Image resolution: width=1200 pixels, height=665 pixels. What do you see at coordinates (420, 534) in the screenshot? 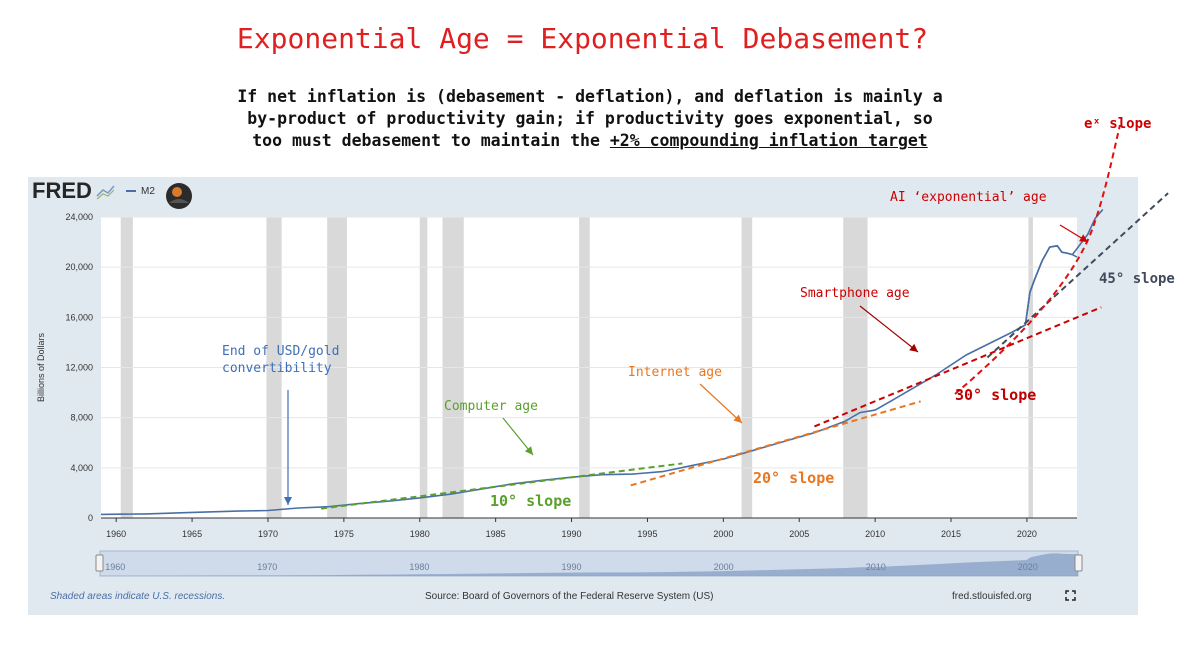
I see `x-tick-label: 1980` at bounding box center [420, 534].